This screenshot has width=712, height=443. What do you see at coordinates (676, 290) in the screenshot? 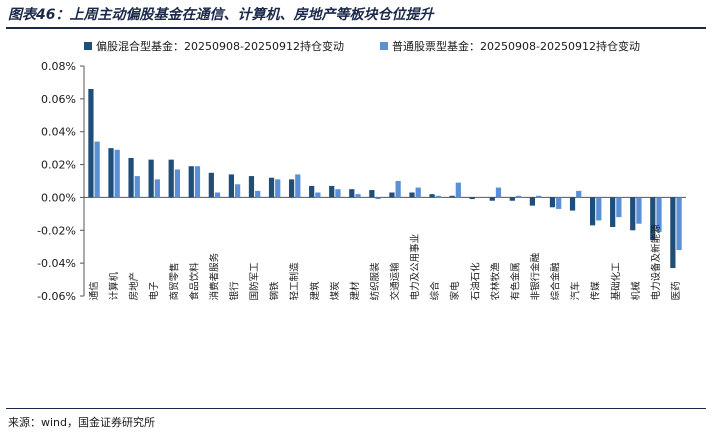
I see `category-label: 医药` at bounding box center [676, 290].